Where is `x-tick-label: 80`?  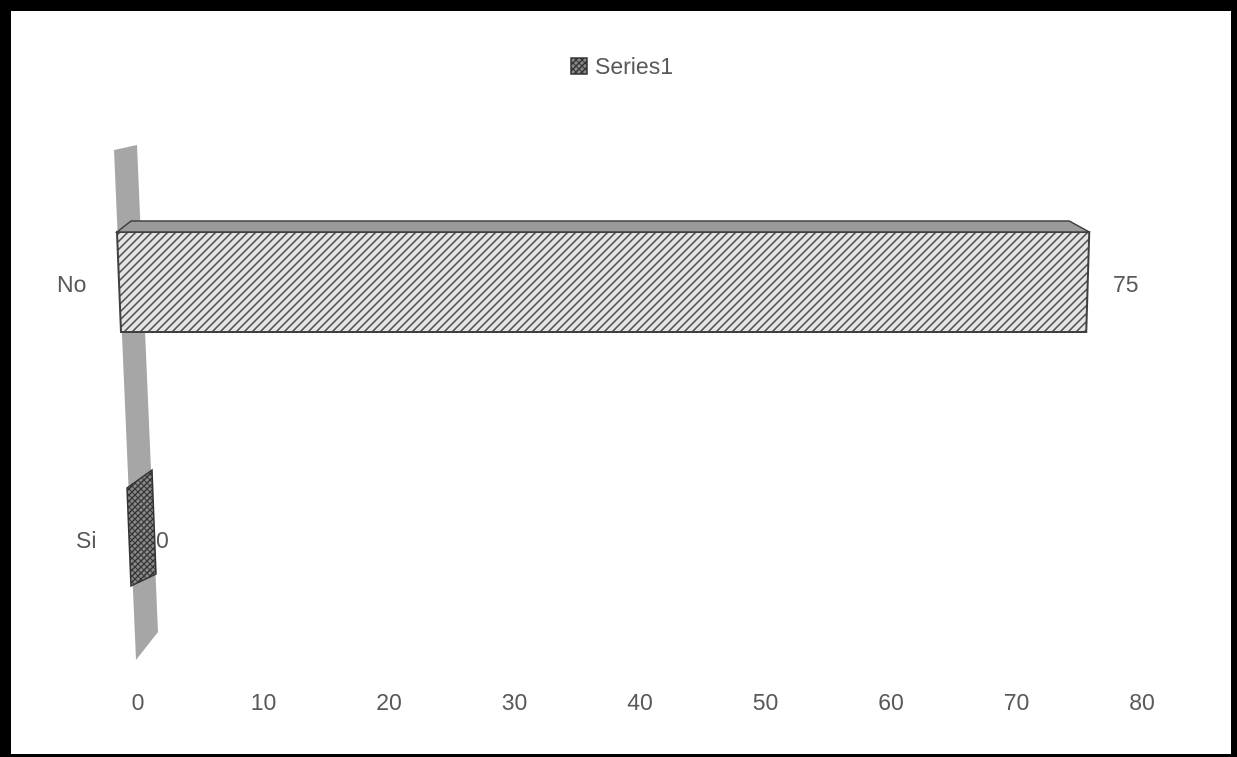
x-tick-label: 80 is located at coordinates (1142, 702).